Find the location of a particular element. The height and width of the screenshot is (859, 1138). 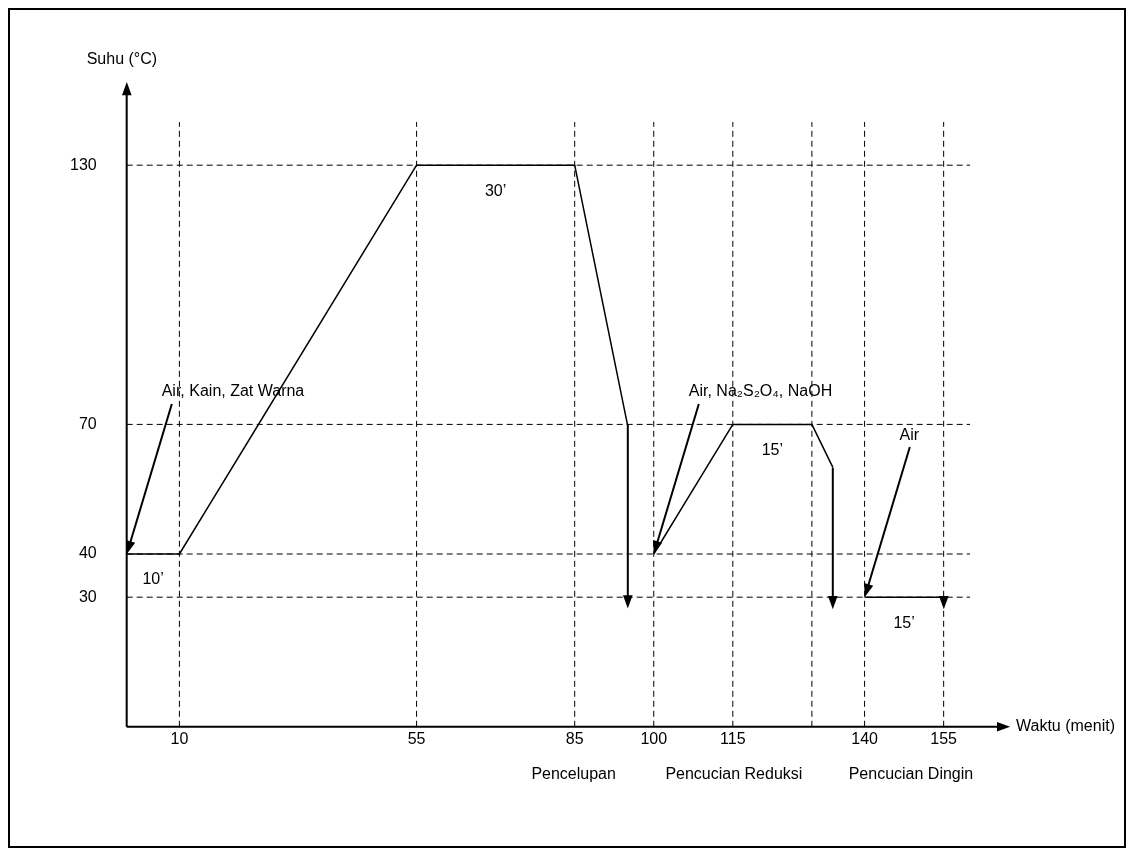

y-axis-title: Suhu (°C) is located at coordinates (122, 59).